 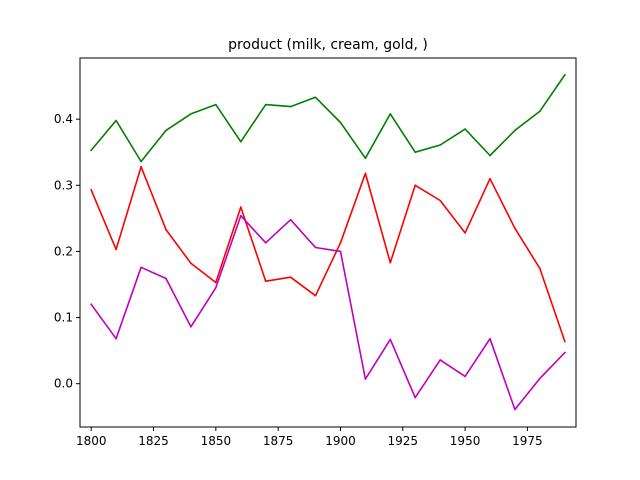 I want to click on y-tick-label: 0.0, so click(x=63, y=384).